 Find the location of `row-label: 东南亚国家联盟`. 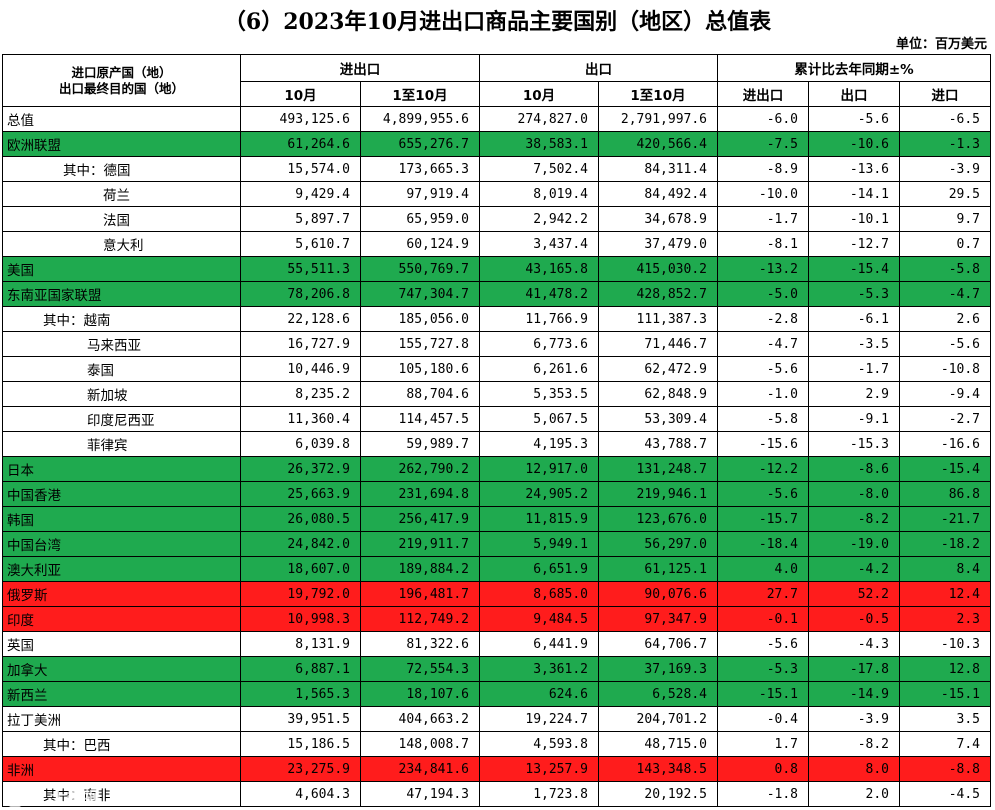

row-label: 东南亚国家联盟 is located at coordinates (122, 294).